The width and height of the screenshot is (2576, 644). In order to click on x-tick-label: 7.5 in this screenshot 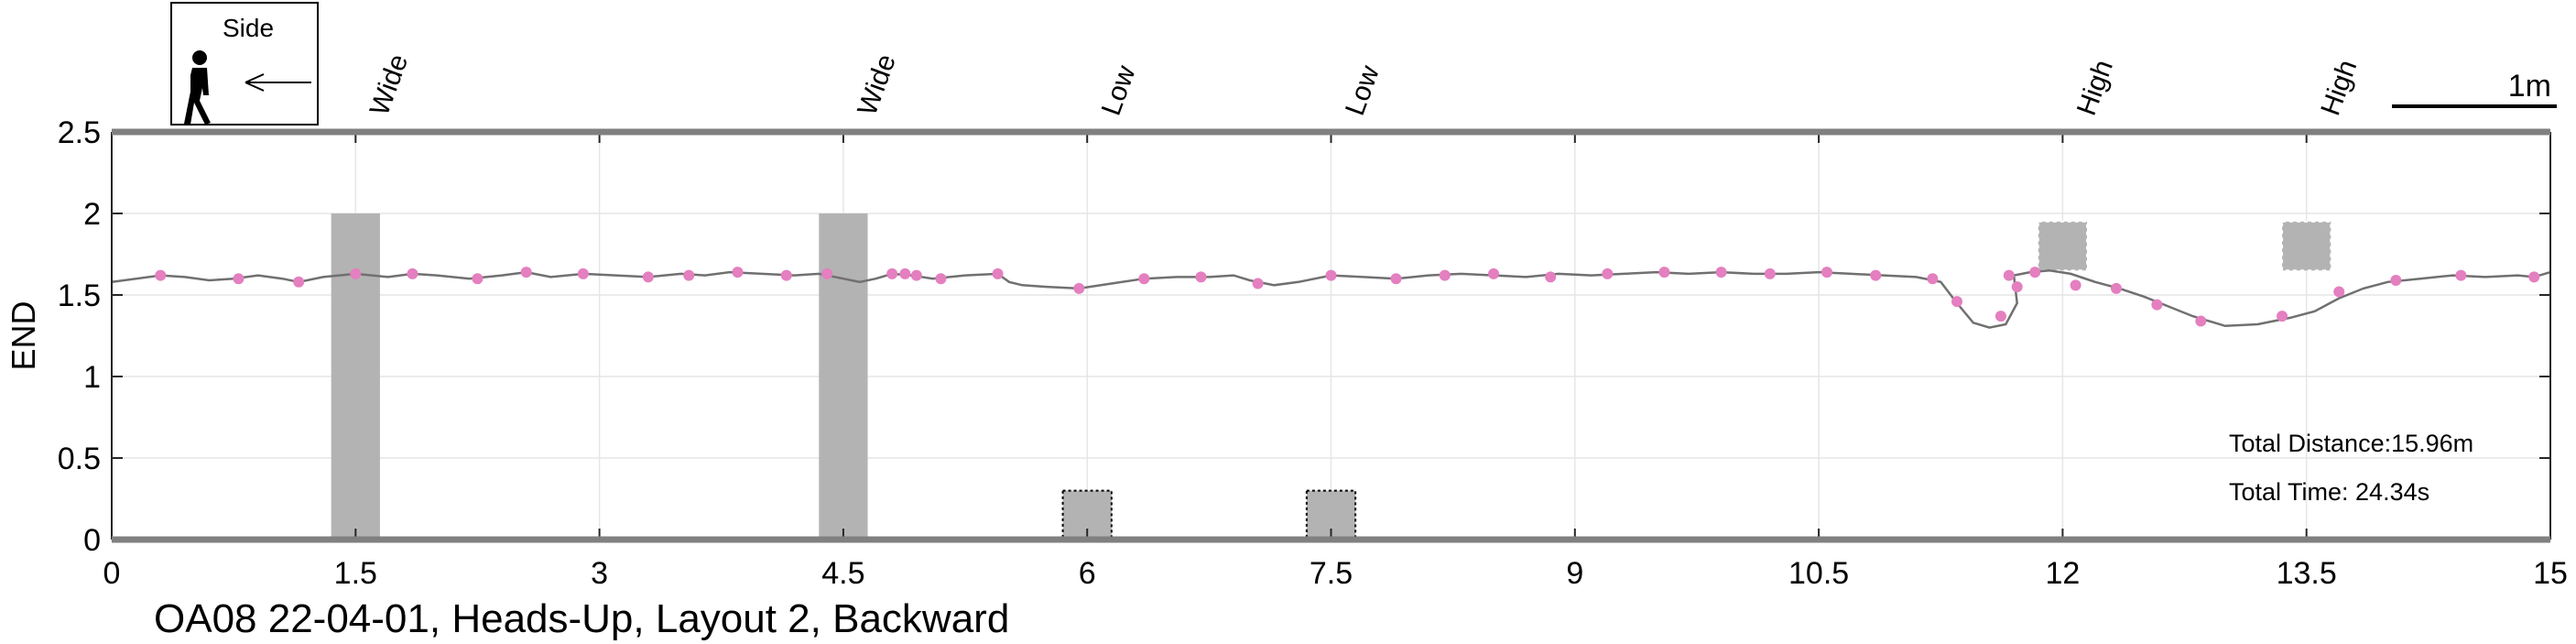, I will do `click(1331, 574)`.